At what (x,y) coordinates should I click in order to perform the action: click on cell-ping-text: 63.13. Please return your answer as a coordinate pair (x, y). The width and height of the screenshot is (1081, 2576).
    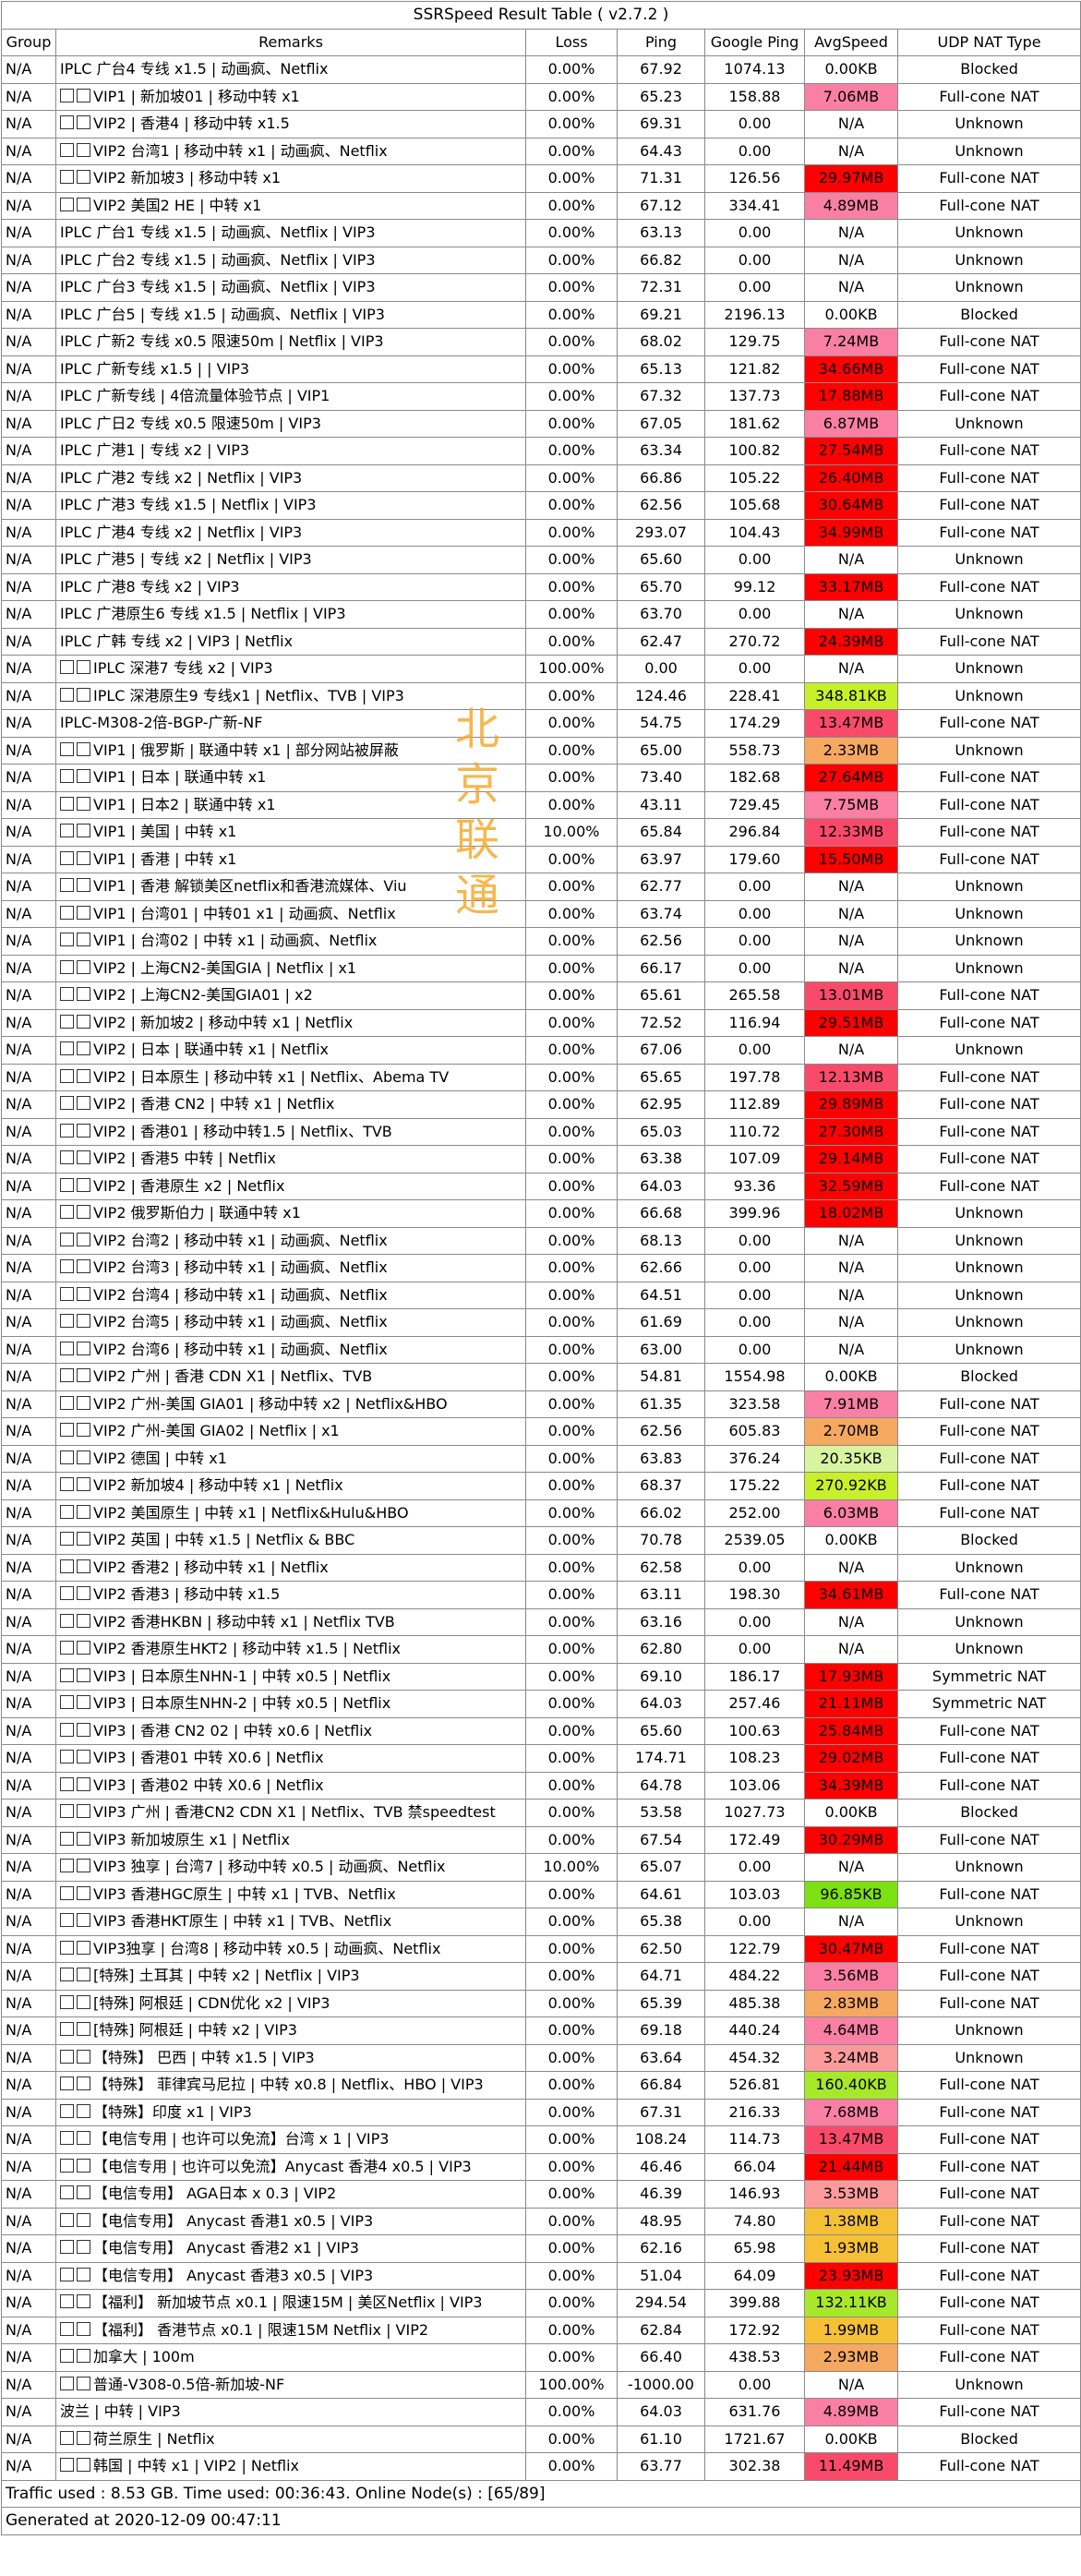
    Looking at the image, I should click on (661, 232).